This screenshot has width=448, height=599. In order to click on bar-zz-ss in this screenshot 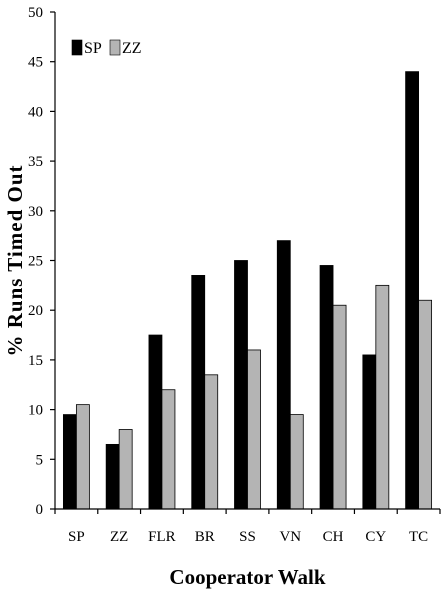, I will do `click(254, 429)`.